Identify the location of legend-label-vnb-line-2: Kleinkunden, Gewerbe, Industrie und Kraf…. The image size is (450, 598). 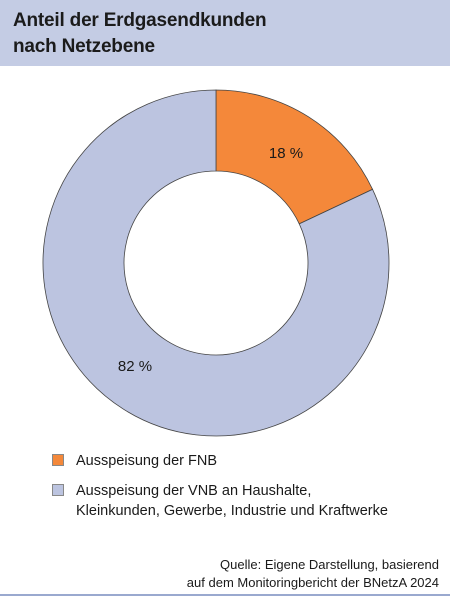
(232, 511).